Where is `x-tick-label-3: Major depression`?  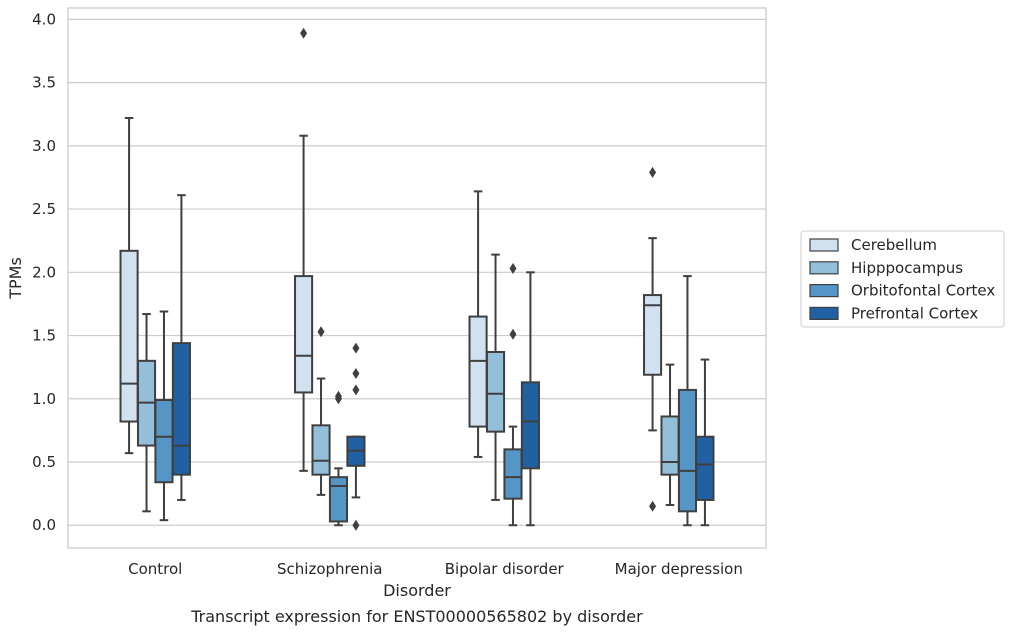 x-tick-label-3: Major depression is located at coordinates (679, 569).